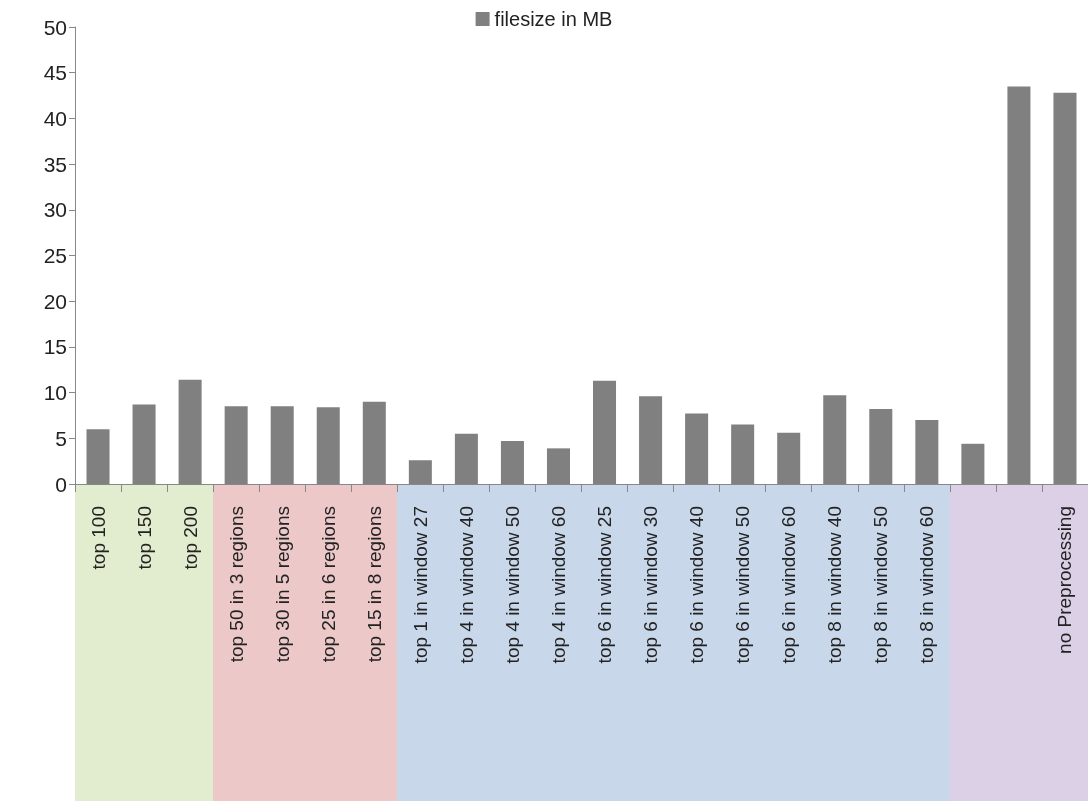 Image resolution: width=1088 pixels, height=801 pixels. Describe the element at coordinates (512, 585) in the screenshot. I see `x-tick-label: top 4 in window 50` at that location.